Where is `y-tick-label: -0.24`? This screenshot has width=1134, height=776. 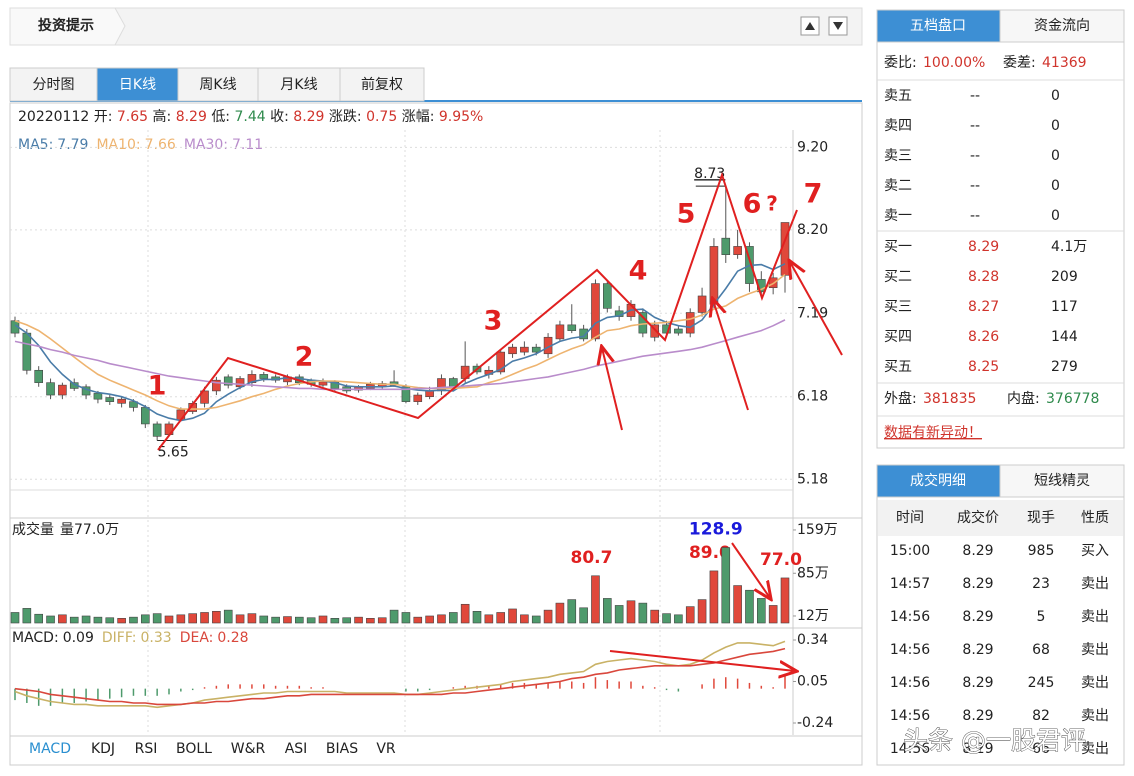
y-tick-label: -0.24 is located at coordinates (815, 723).